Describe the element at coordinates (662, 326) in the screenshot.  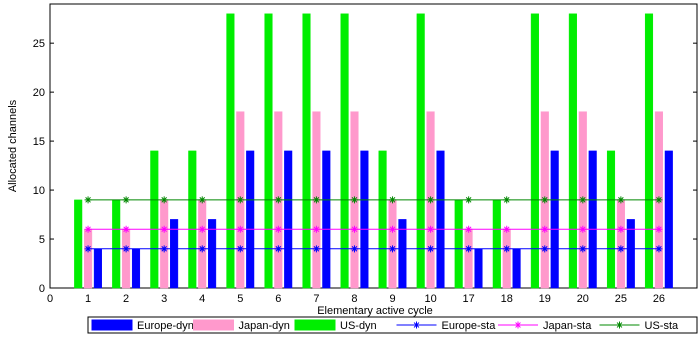
I see `legend-label-us-sta: US-sta` at that location.